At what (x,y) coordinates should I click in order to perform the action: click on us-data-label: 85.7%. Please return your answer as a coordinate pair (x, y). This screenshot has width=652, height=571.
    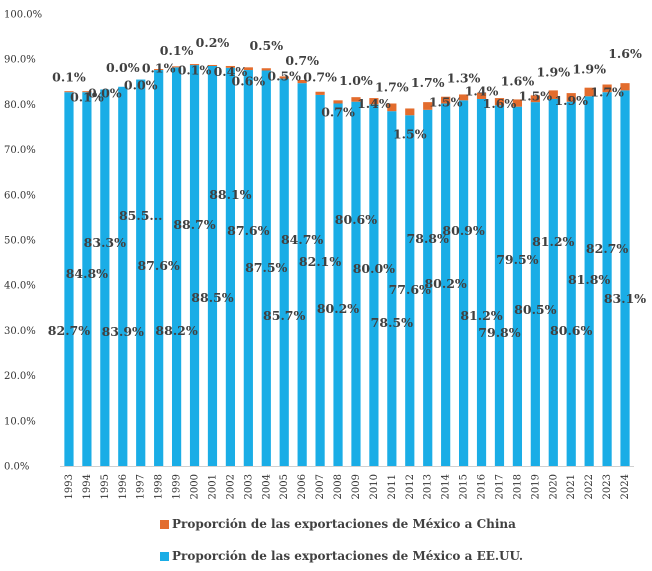
    Looking at the image, I should click on (284, 315).